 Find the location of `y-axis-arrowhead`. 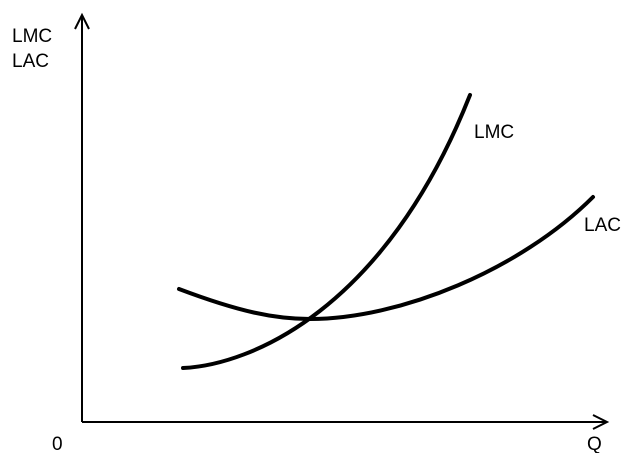

y-axis-arrowhead is located at coordinates (82, 21).